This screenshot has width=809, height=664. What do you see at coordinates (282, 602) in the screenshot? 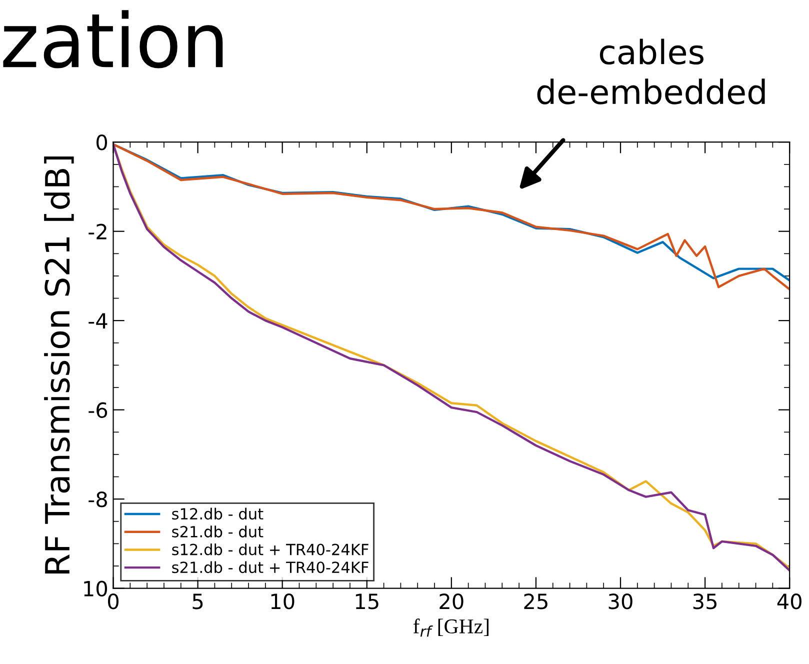
I see `x-tick-label: 10` at bounding box center [282, 602].